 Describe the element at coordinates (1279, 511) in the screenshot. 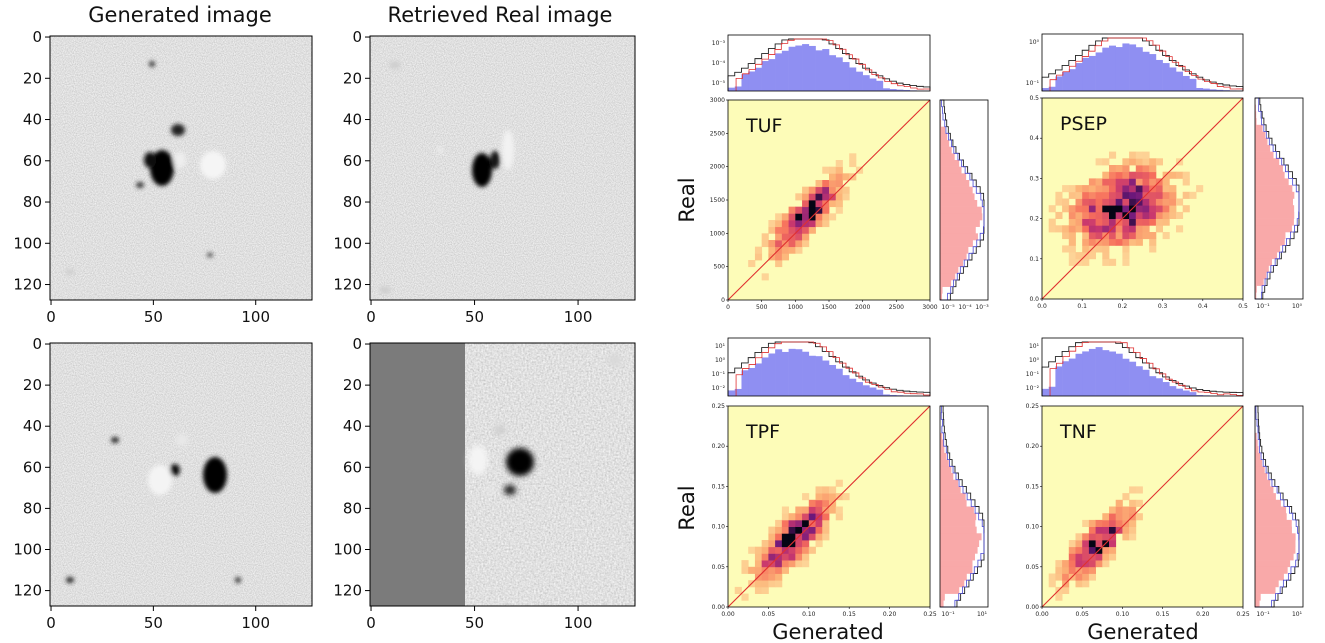

I see `side-histogram: 10⁻¹ 10¹` at that location.